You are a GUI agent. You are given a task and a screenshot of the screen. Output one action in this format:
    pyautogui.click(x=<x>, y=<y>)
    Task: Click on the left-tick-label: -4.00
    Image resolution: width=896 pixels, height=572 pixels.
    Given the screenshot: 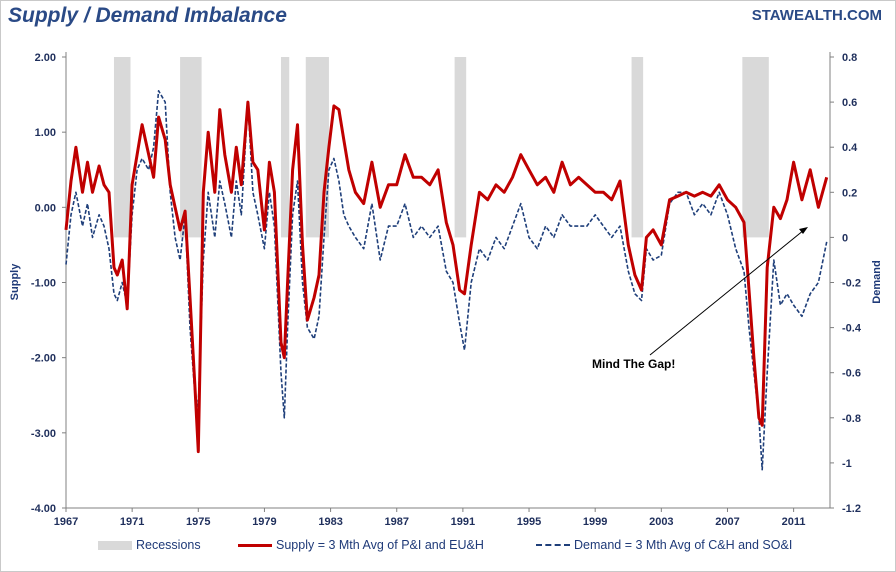 What is the action you would take?
    pyautogui.click(x=43, y=509)
    